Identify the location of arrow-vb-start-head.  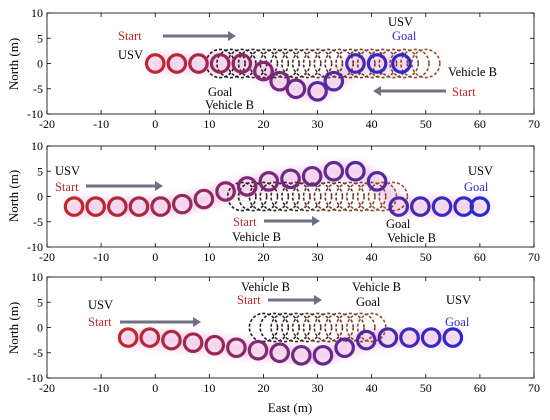
(377, 91).